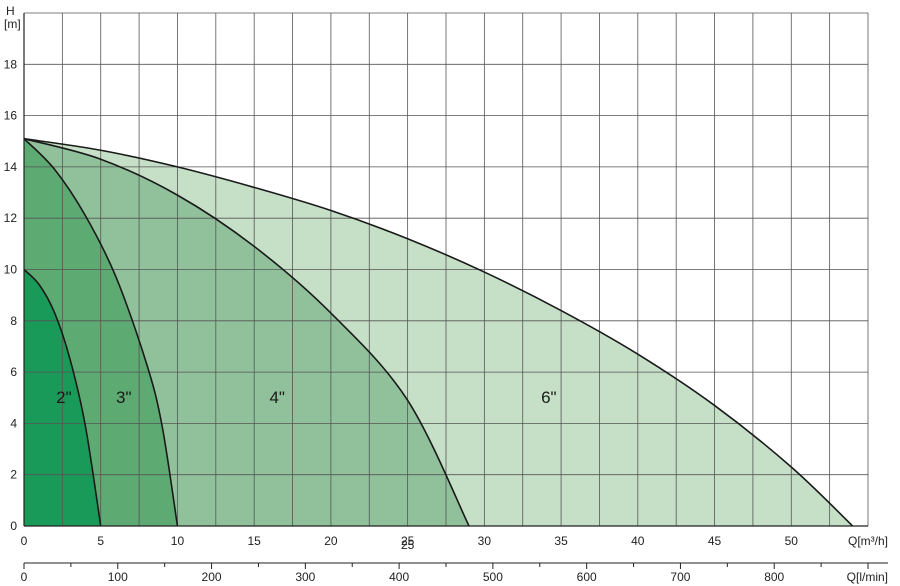 The height and width of the screenshot is (586, 900). I want to click on x-tick-label: 50, so click(792, 541).